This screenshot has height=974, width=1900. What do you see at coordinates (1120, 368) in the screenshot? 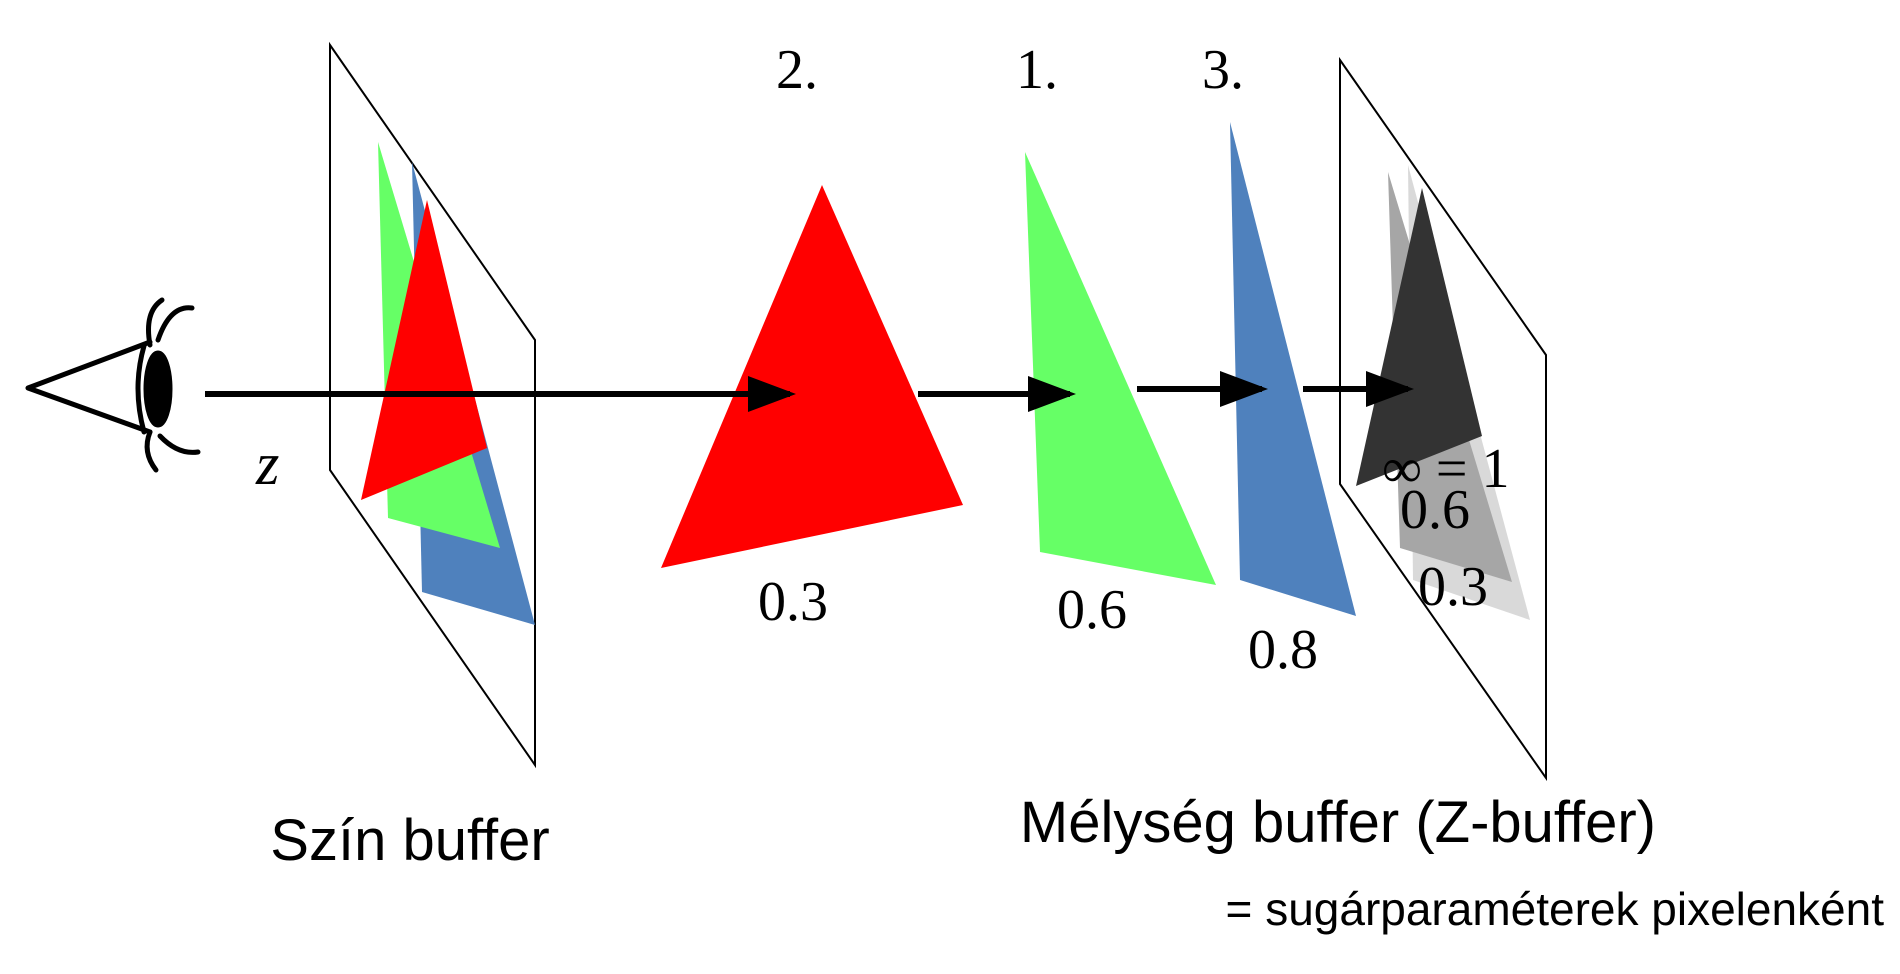
I see `green-triangle` at bounding box center [1120, 368].